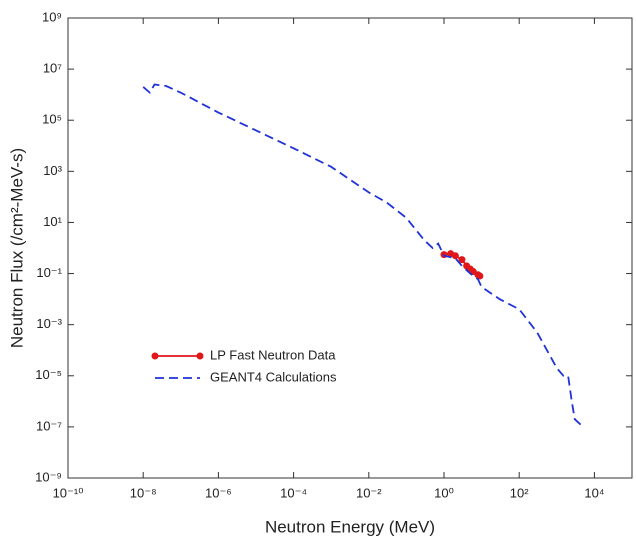  Describe the element at coordinates (52, 170) in the screenshot. I see `y-tick-label: 10³` at that location.